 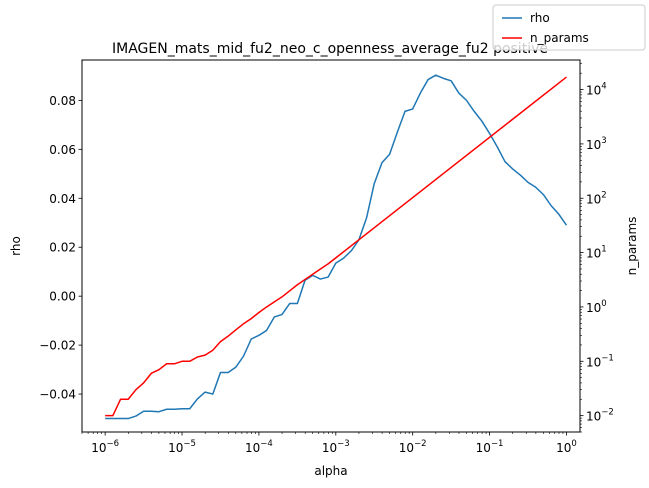 What do you see at coordinates (596, 90) in the screenshot?
I see `y2-tick-label: 10⁴` at bounding box center [596, 90].